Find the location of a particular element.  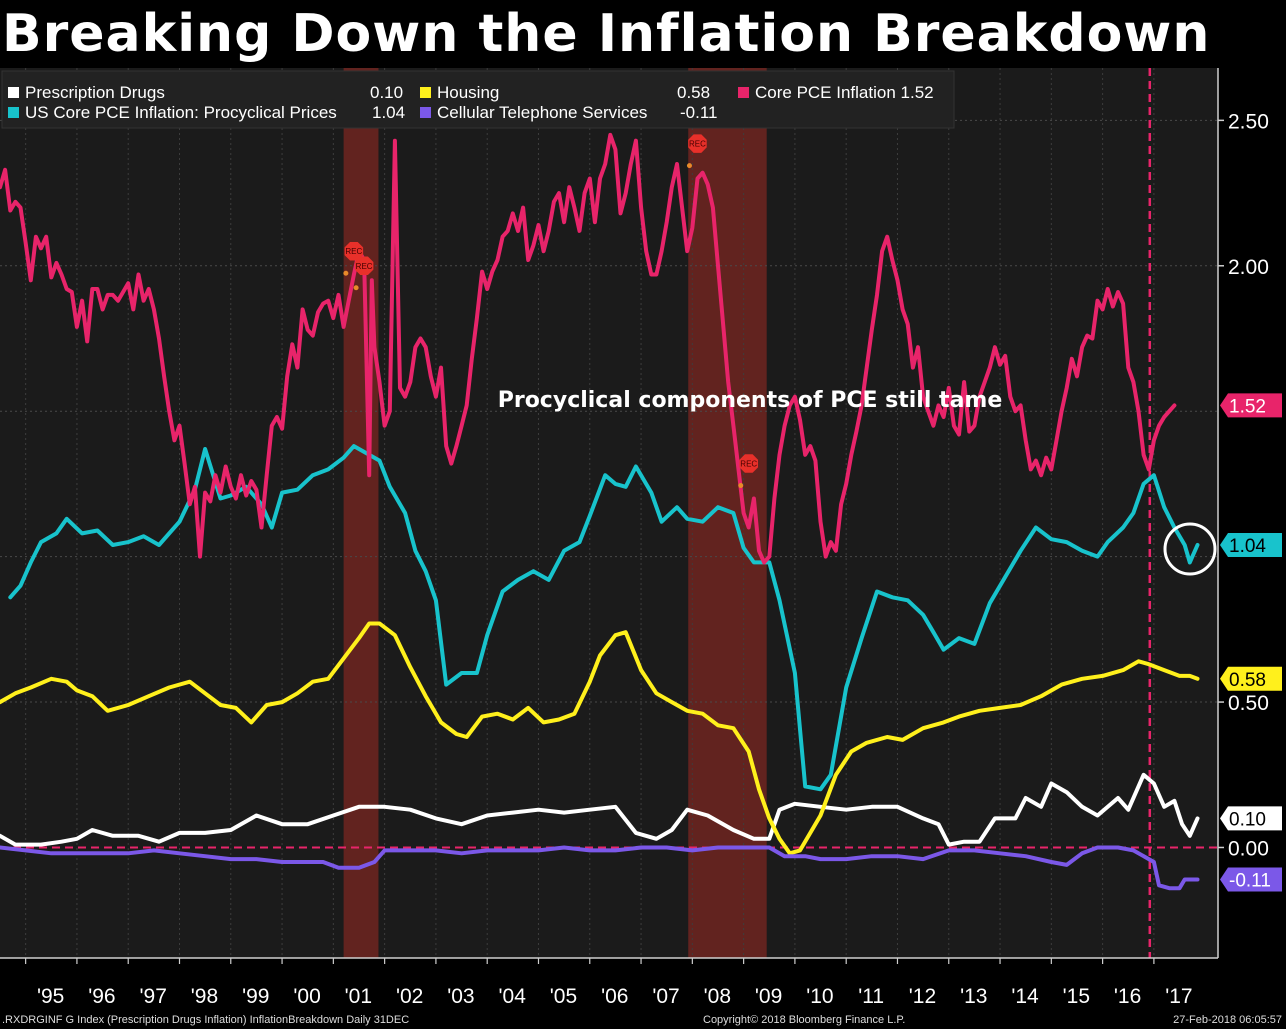

x-tick-label: '97 is located at coordinates (153, 996).